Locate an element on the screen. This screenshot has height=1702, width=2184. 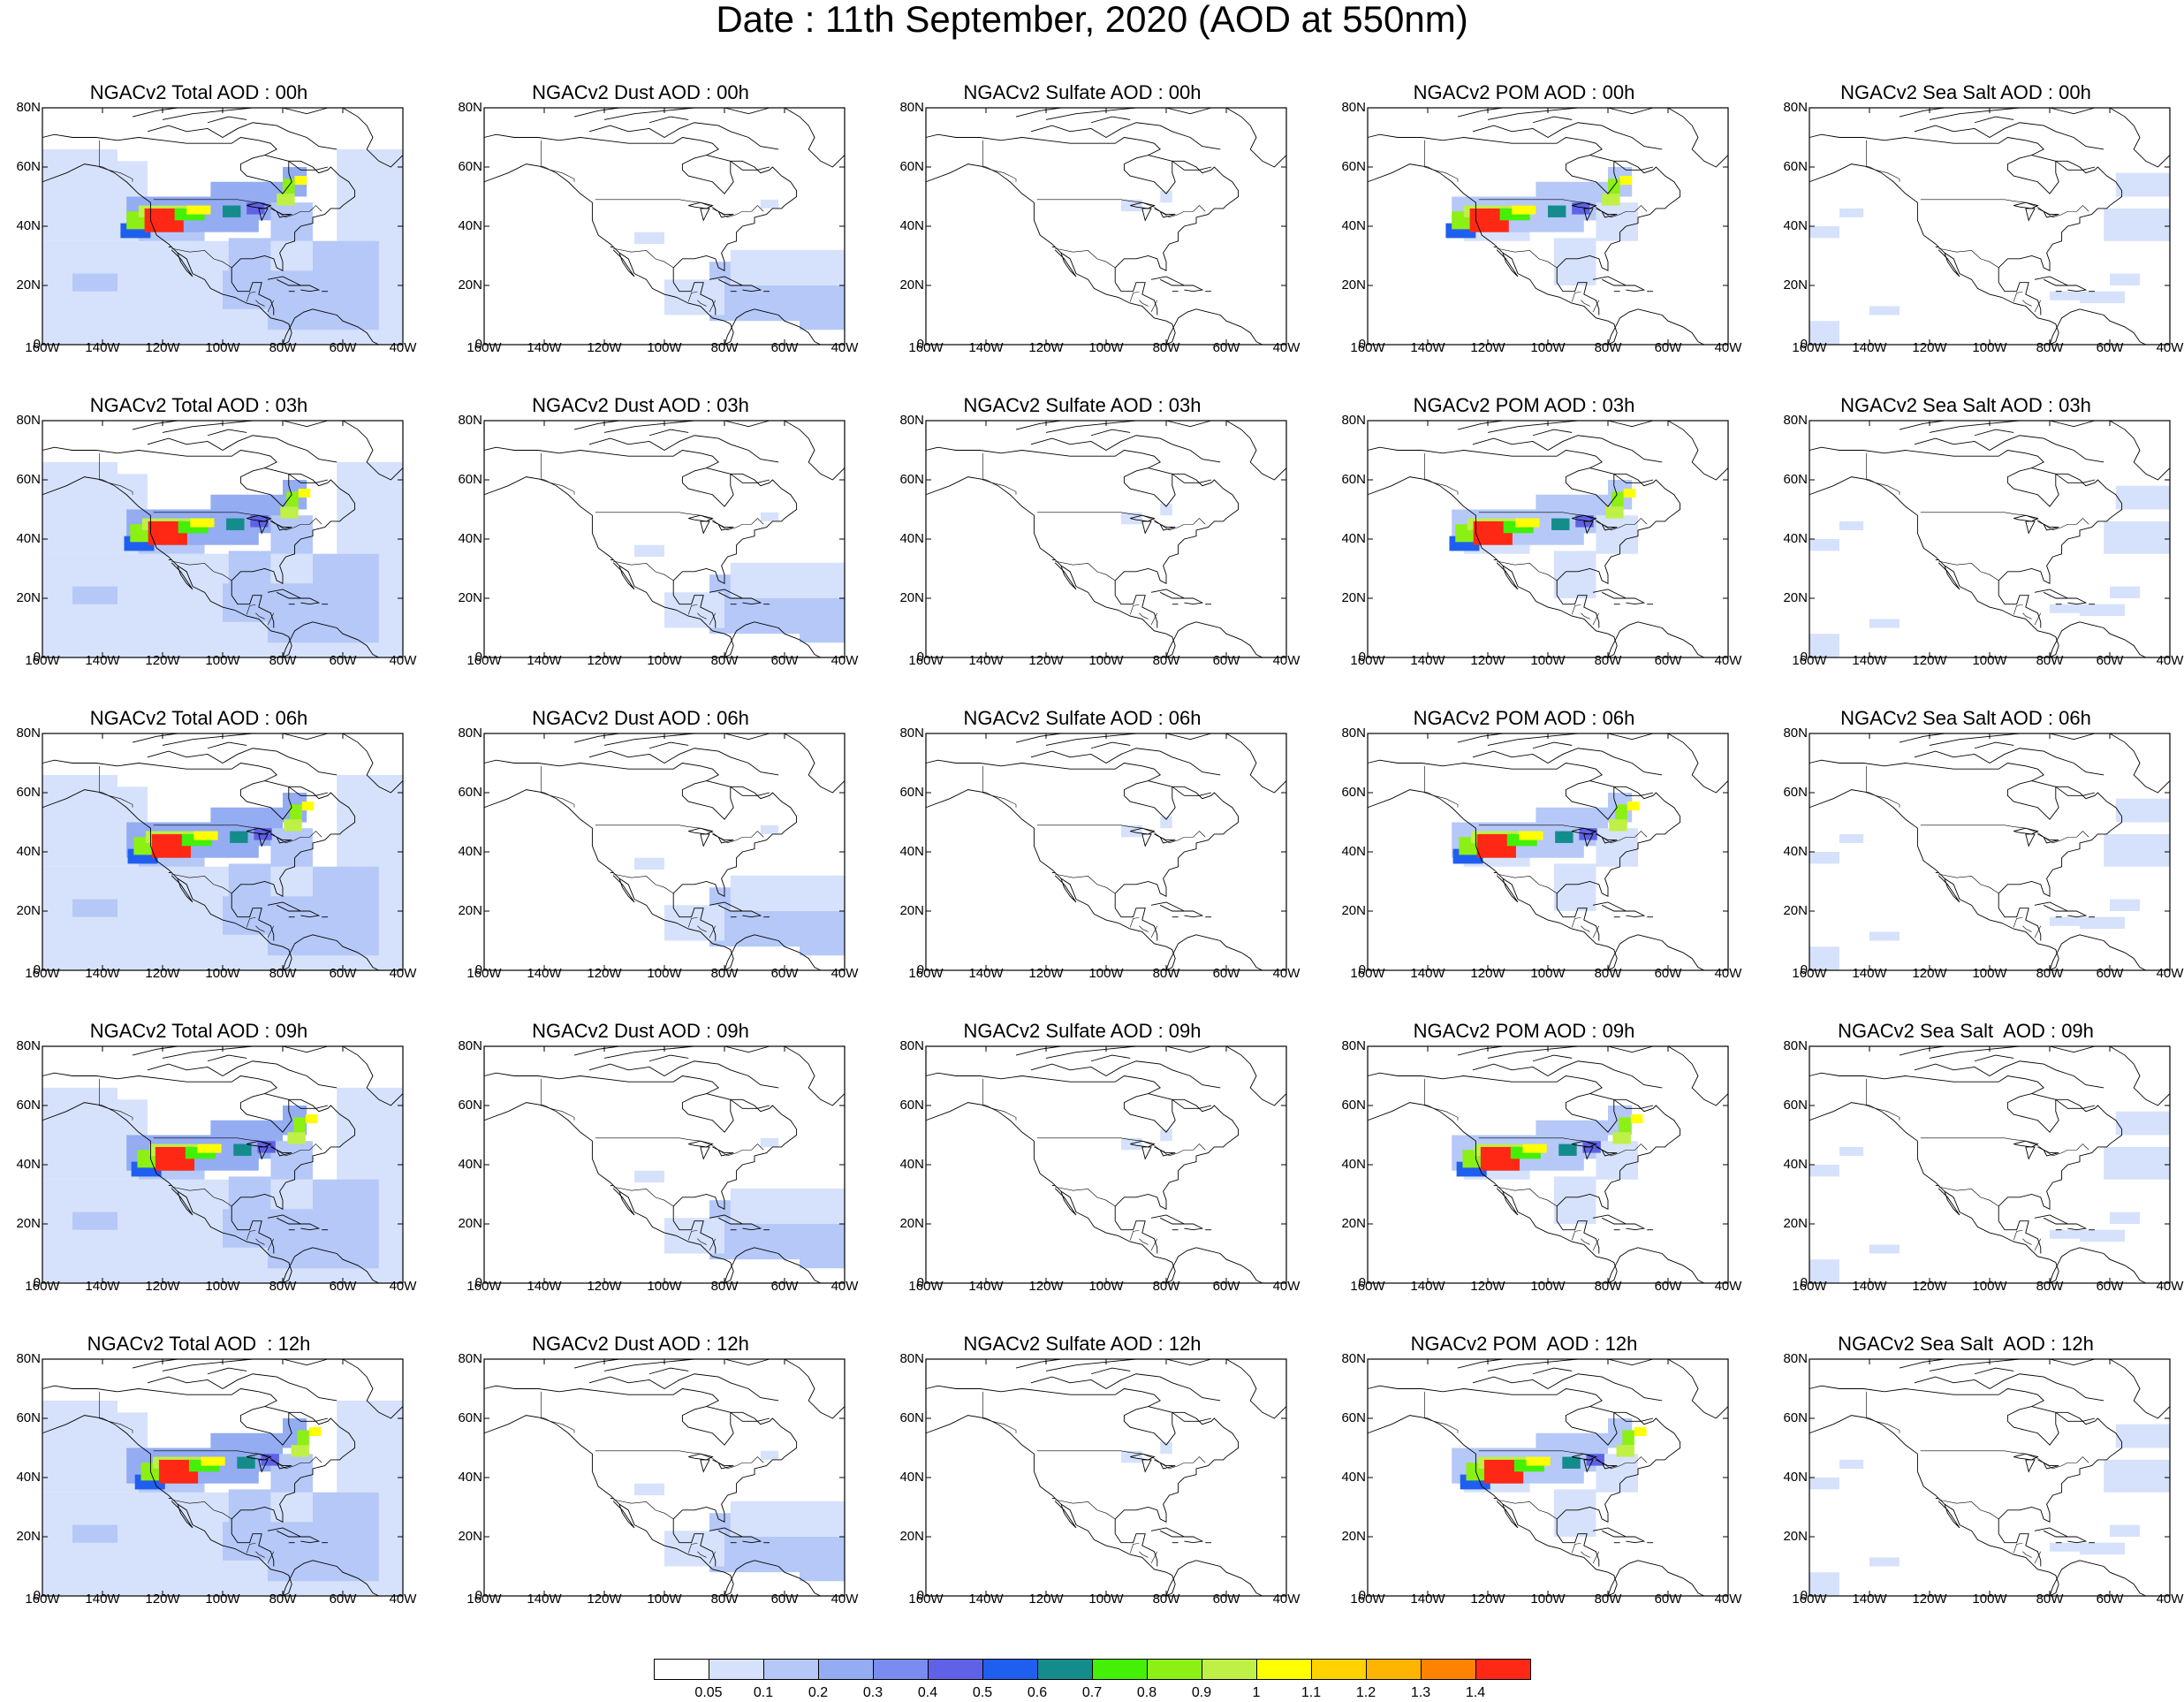
lat-tick-label: 60N is located at coordinates (470, 1105).